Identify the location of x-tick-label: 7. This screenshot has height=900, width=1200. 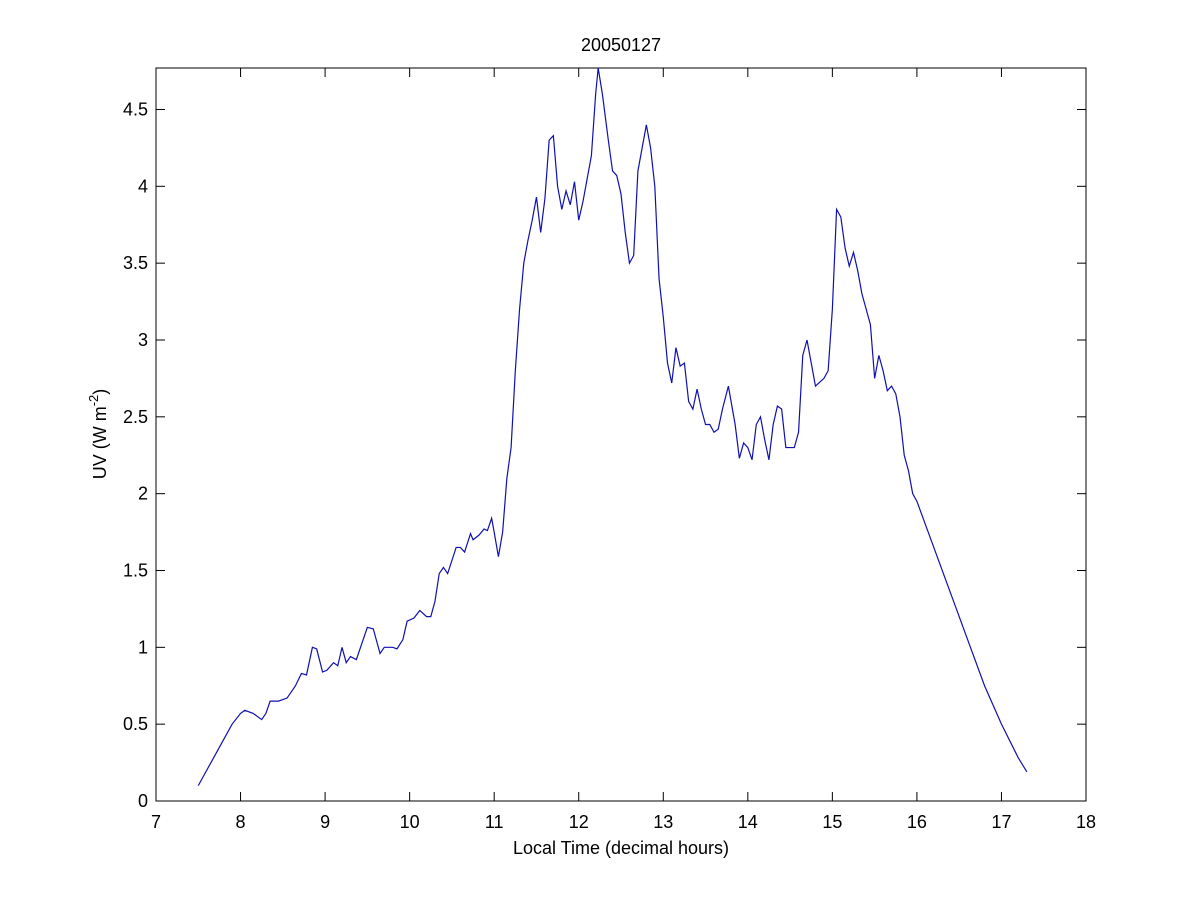
(156, 822).